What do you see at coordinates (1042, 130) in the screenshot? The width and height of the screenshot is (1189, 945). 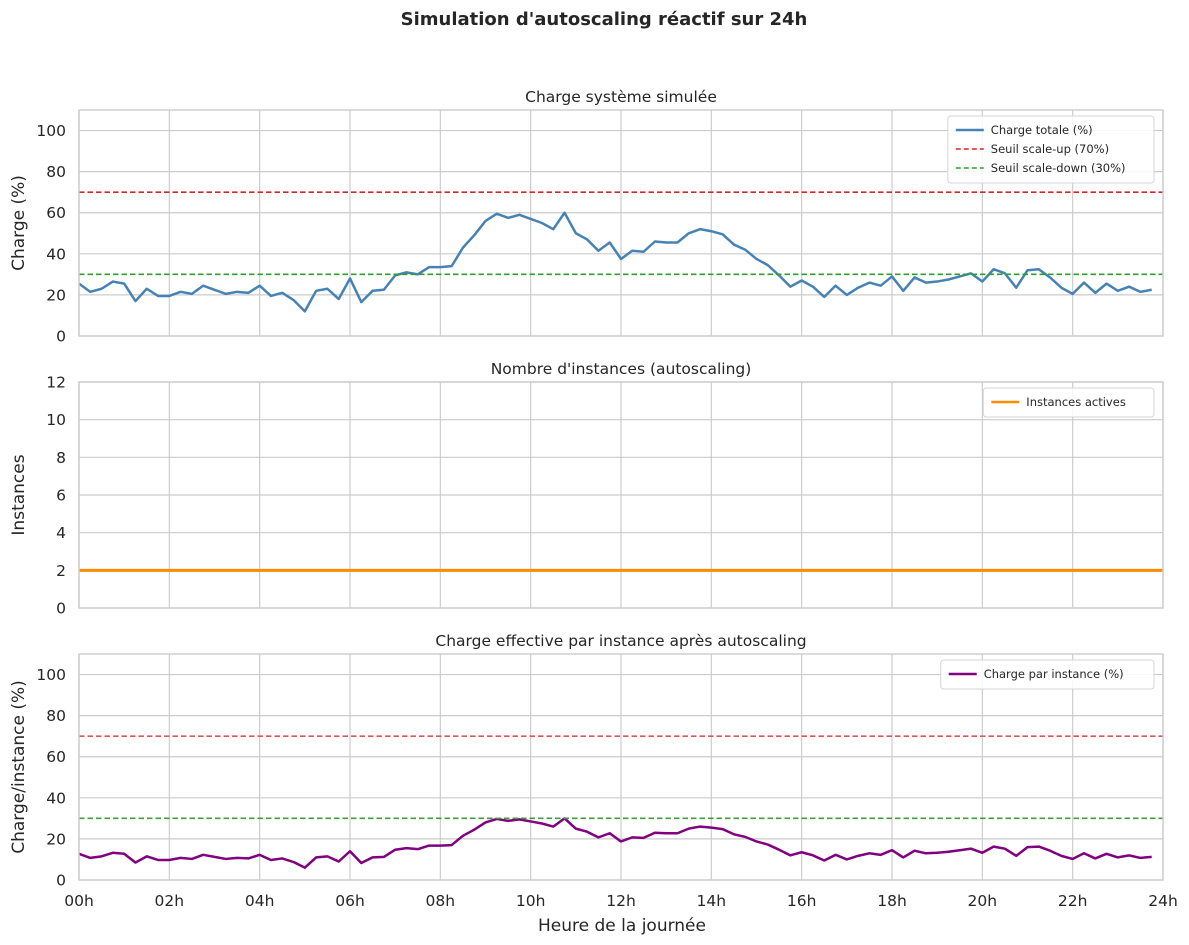 I see `legend-label: Charge totale (%)` at bounding box center [1042, 130].